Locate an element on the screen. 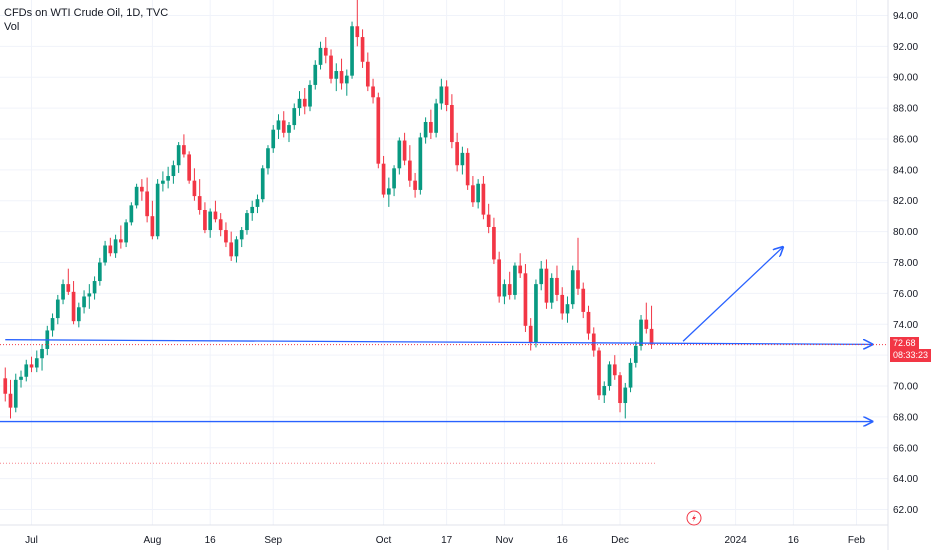  chart-title: CFDs on WTI Crude Oil, 1D, TVC is located at coordinates (86, 13).